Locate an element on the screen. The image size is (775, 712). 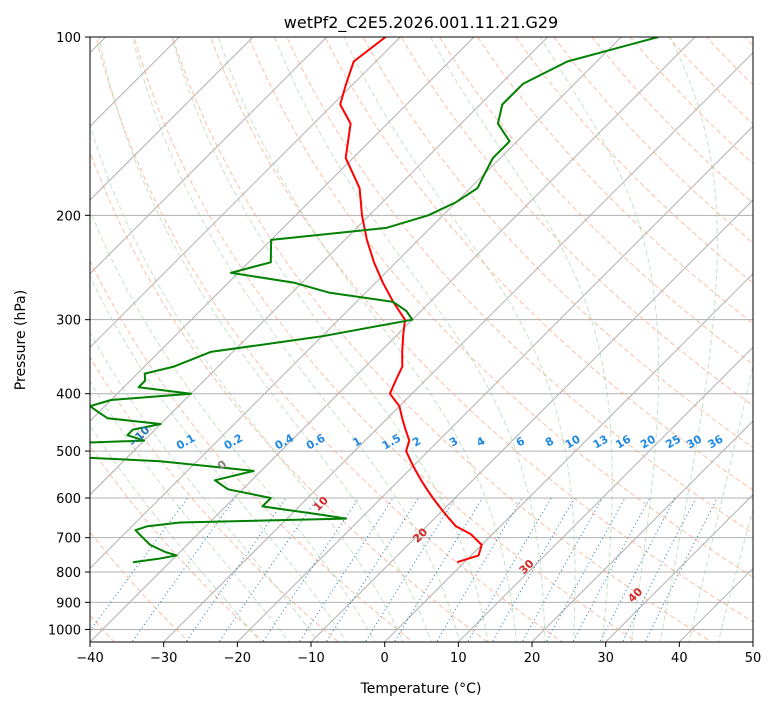
y-tick-label: 300 is located at coordinates (68, 321).